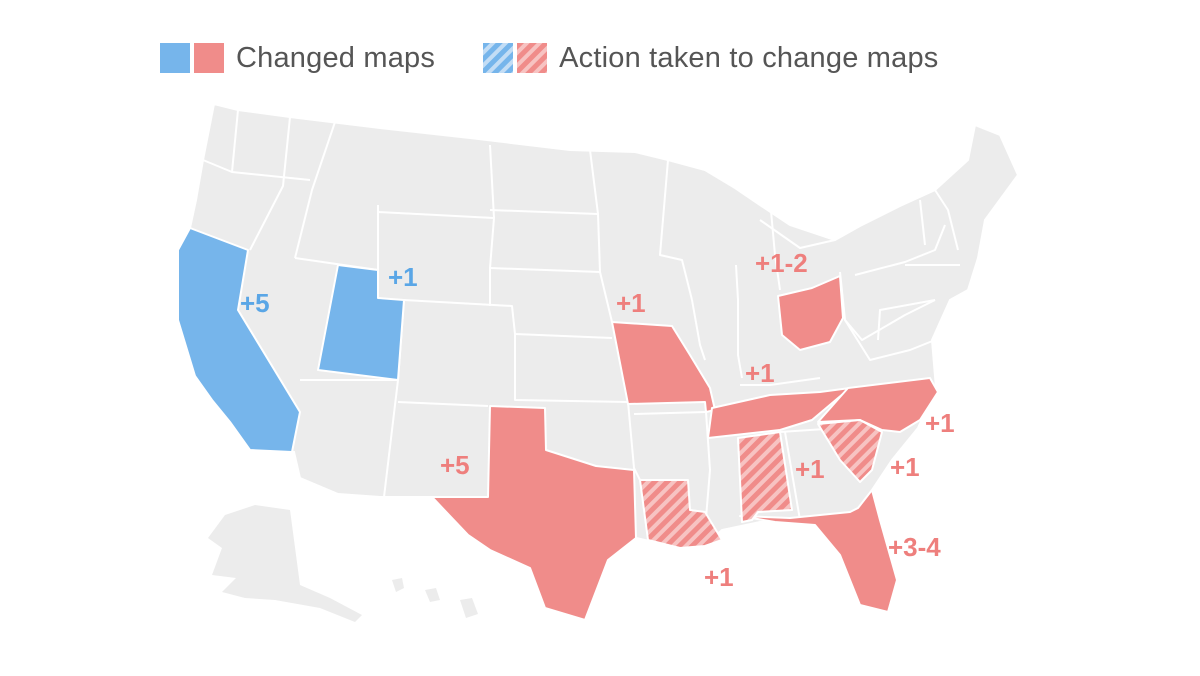 Image resolution: width=1200 pixels, height=676 pixels. I want to click on state-ohio, so click(810, 313).